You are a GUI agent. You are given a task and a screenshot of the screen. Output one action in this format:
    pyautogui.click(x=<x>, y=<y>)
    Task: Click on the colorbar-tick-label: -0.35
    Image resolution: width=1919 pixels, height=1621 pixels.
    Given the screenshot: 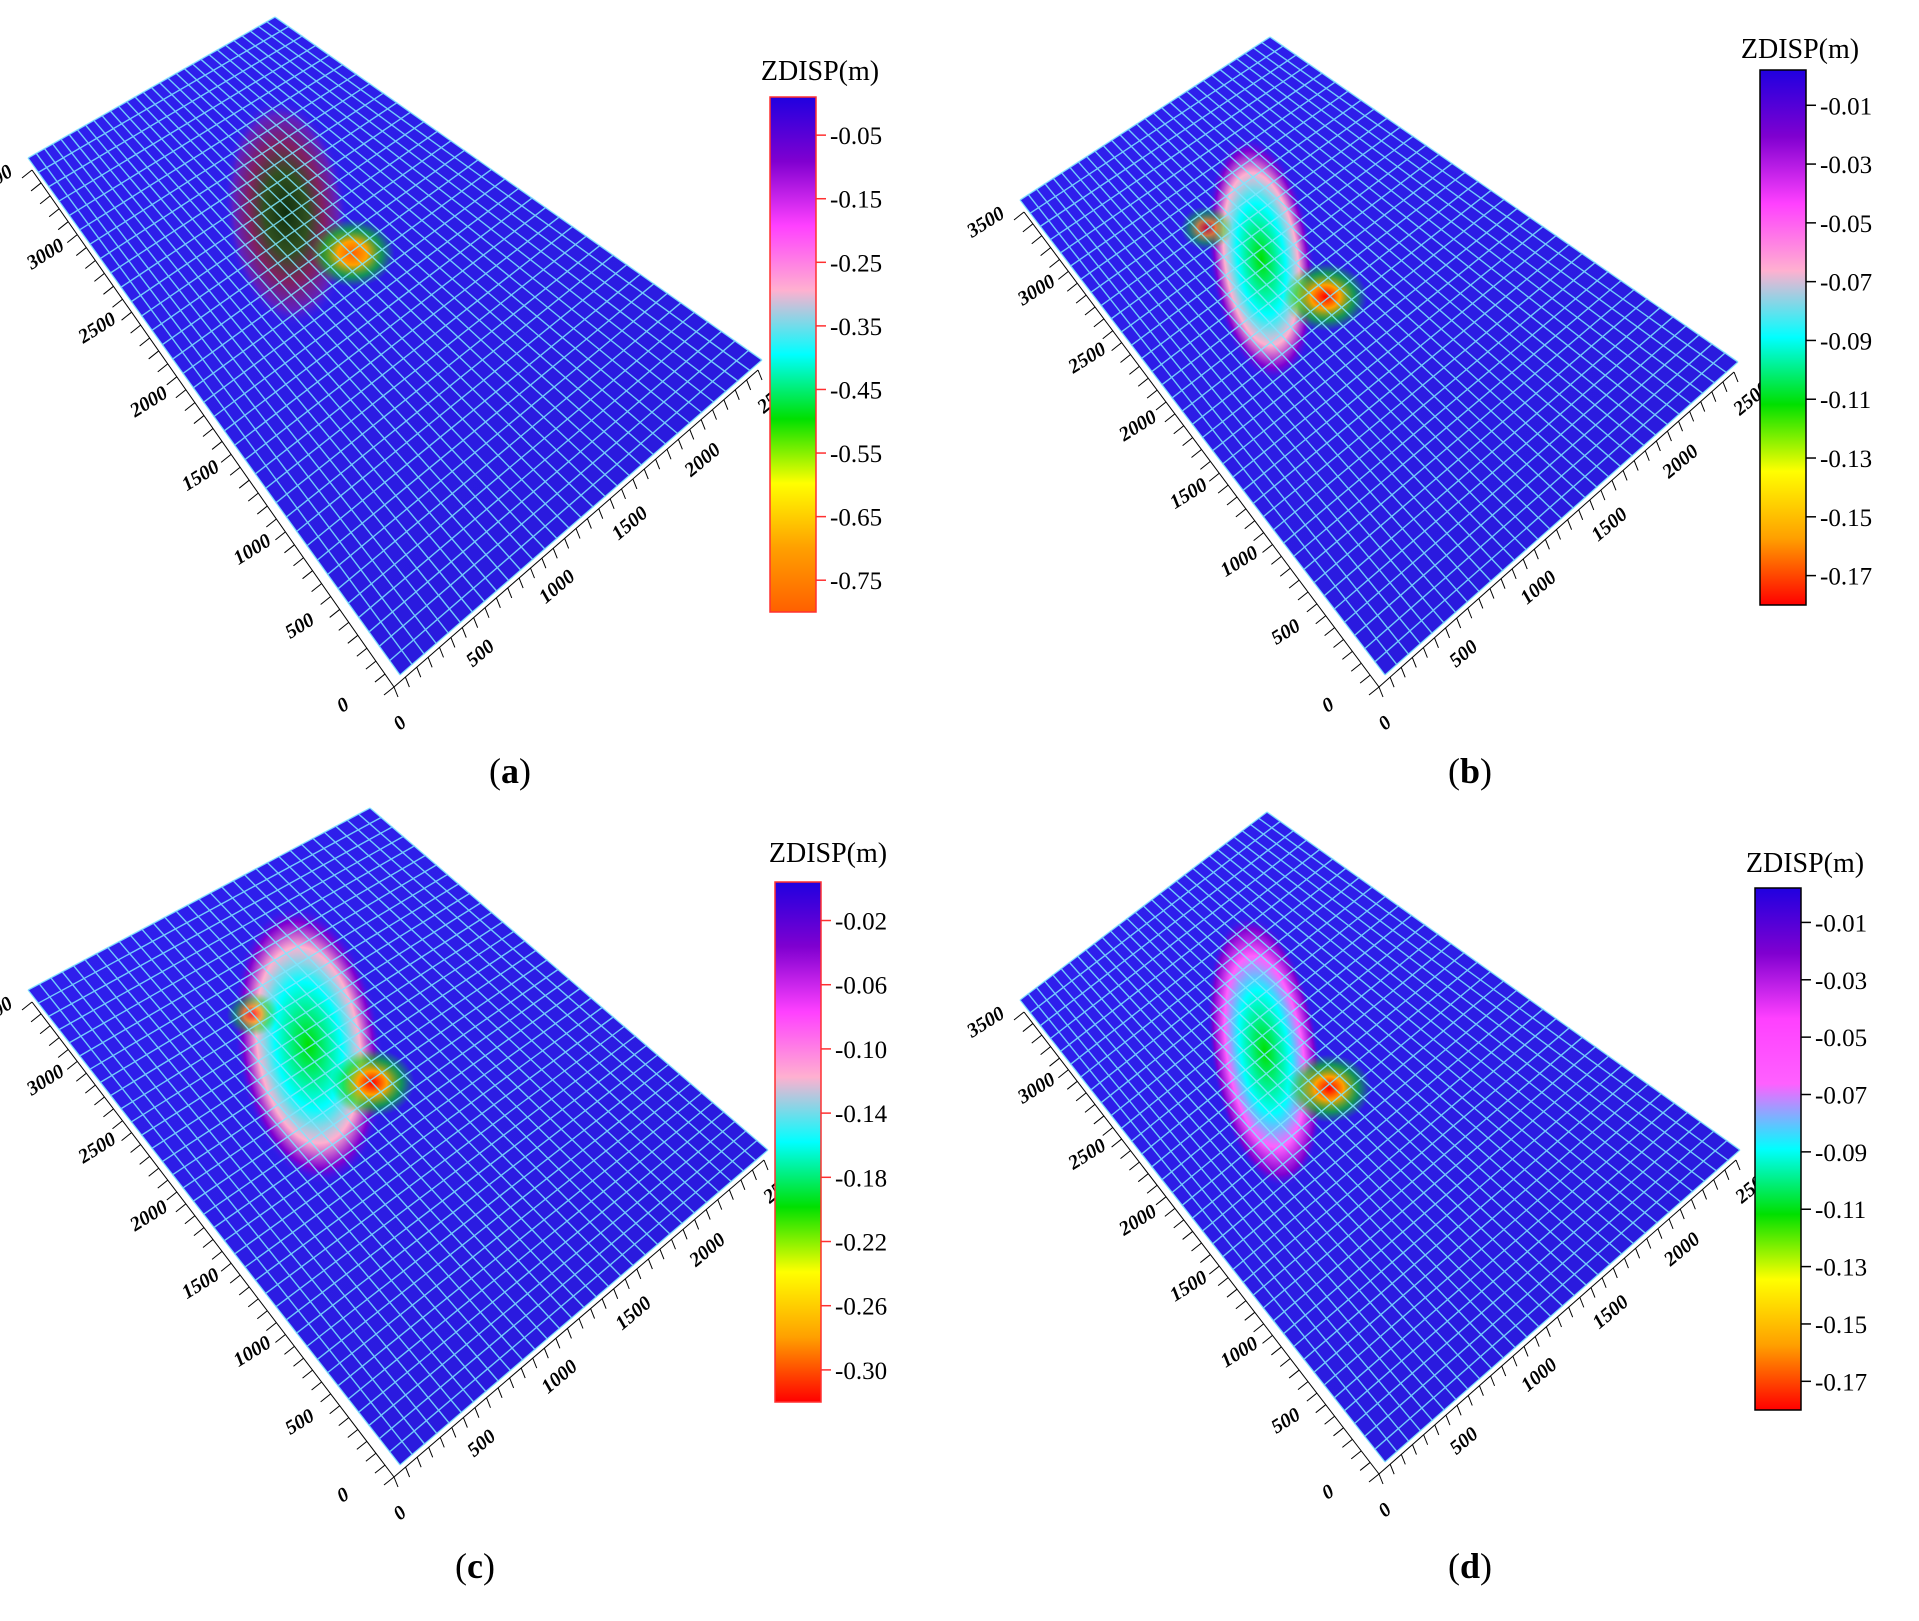 What is the action you would take?
    pyautogui.click(x=856, y=327)
    